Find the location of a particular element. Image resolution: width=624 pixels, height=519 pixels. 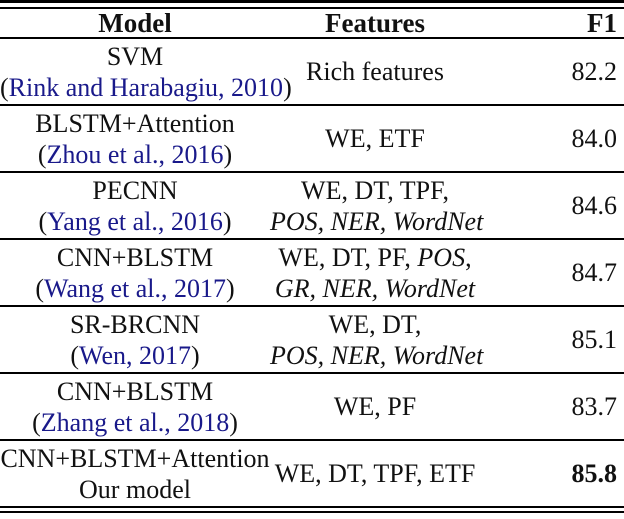

f1-cell: 85.8 is located at coordinates (552, 473).